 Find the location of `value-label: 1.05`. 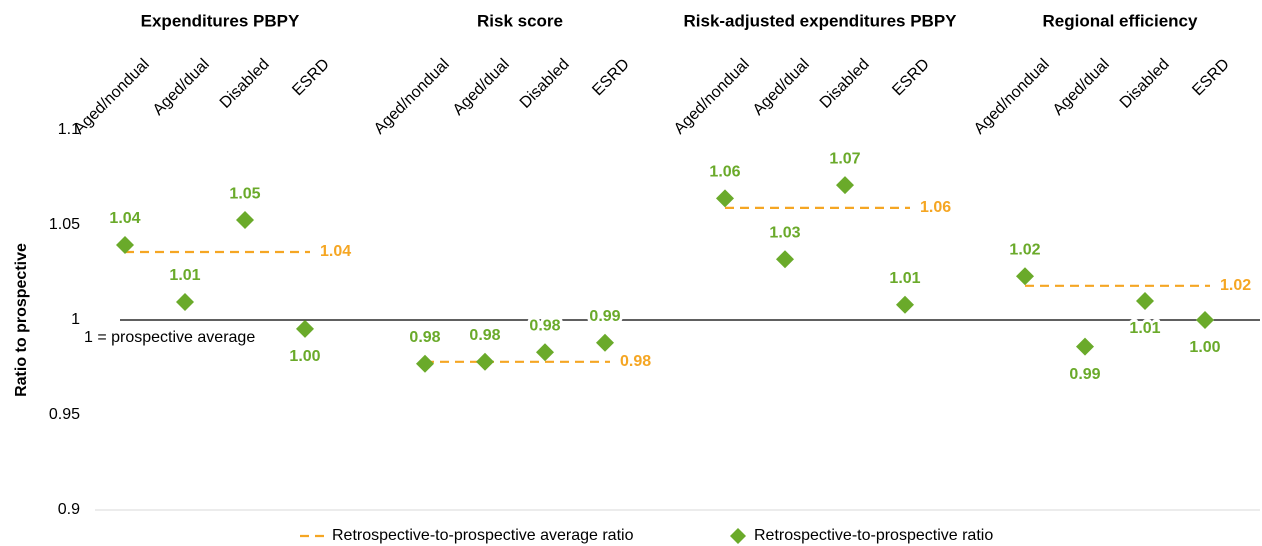

value-label: 1.05 is located at coordinates (244, 193).